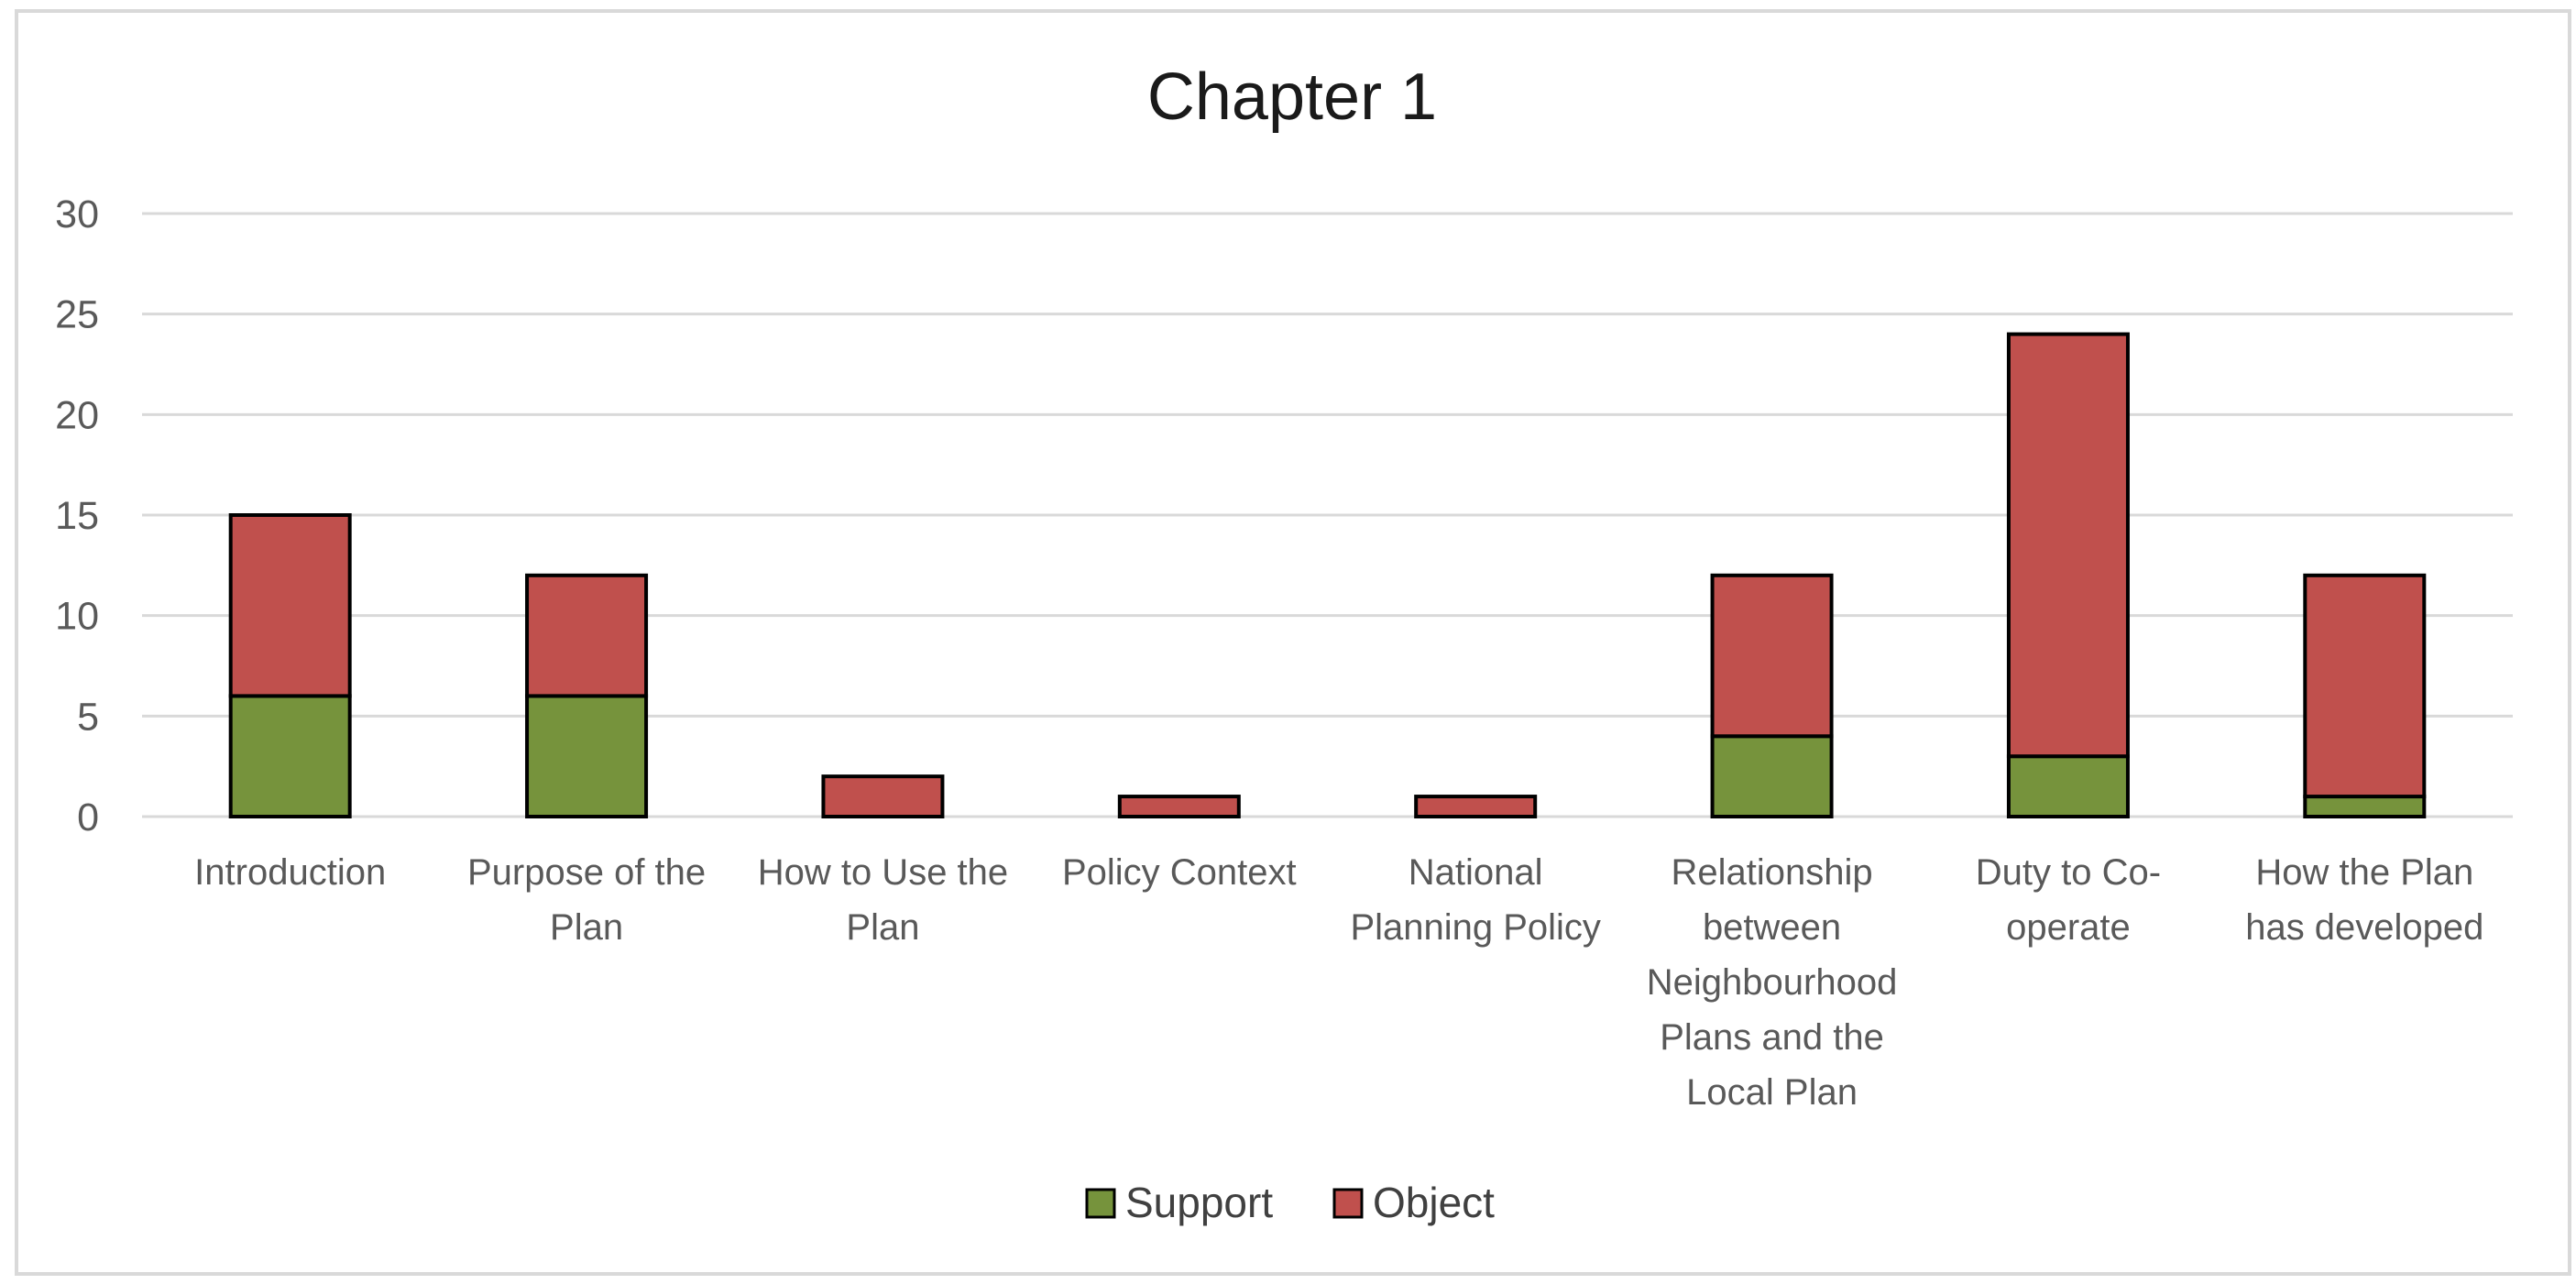 The image size is (2576, 1284). I want to click on y-tick-label: 20, so click(77, 415).